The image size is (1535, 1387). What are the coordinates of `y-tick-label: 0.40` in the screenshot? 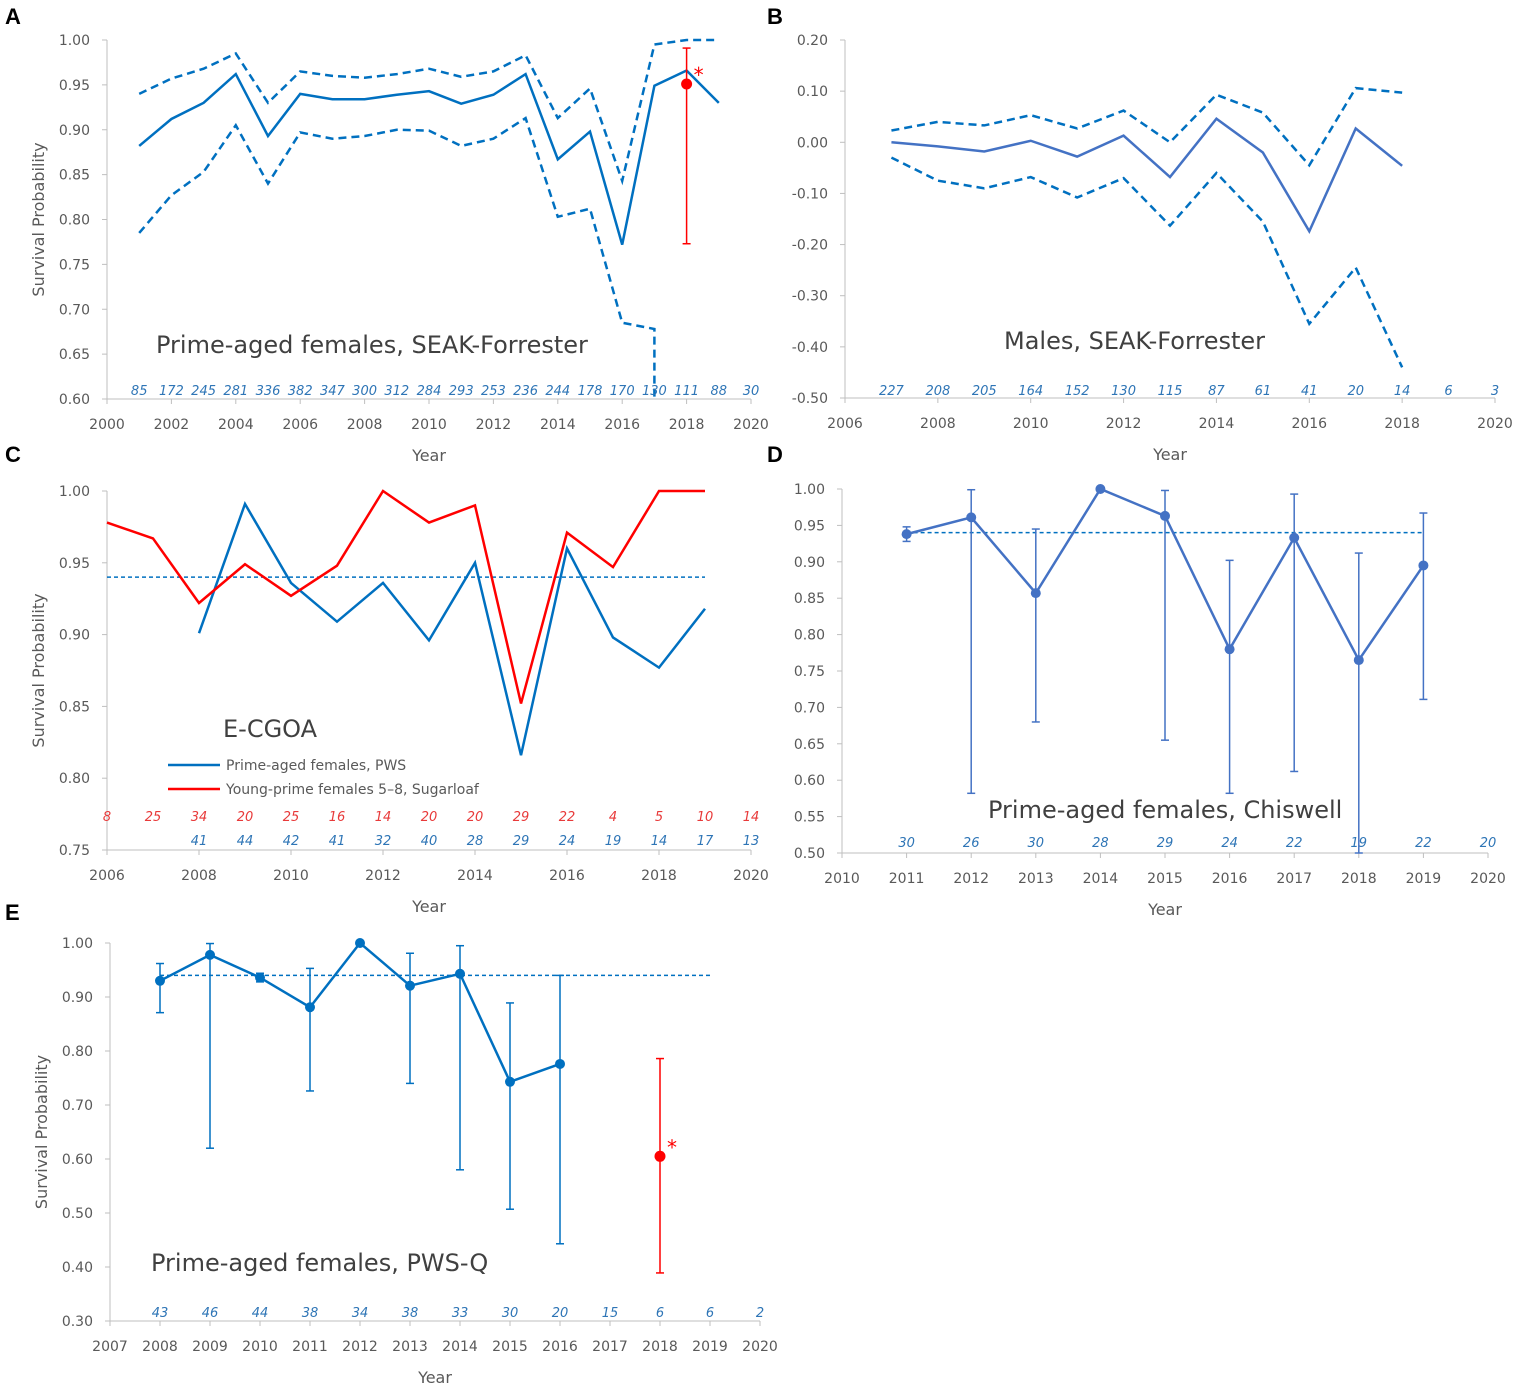 It's located at (77, 1268).